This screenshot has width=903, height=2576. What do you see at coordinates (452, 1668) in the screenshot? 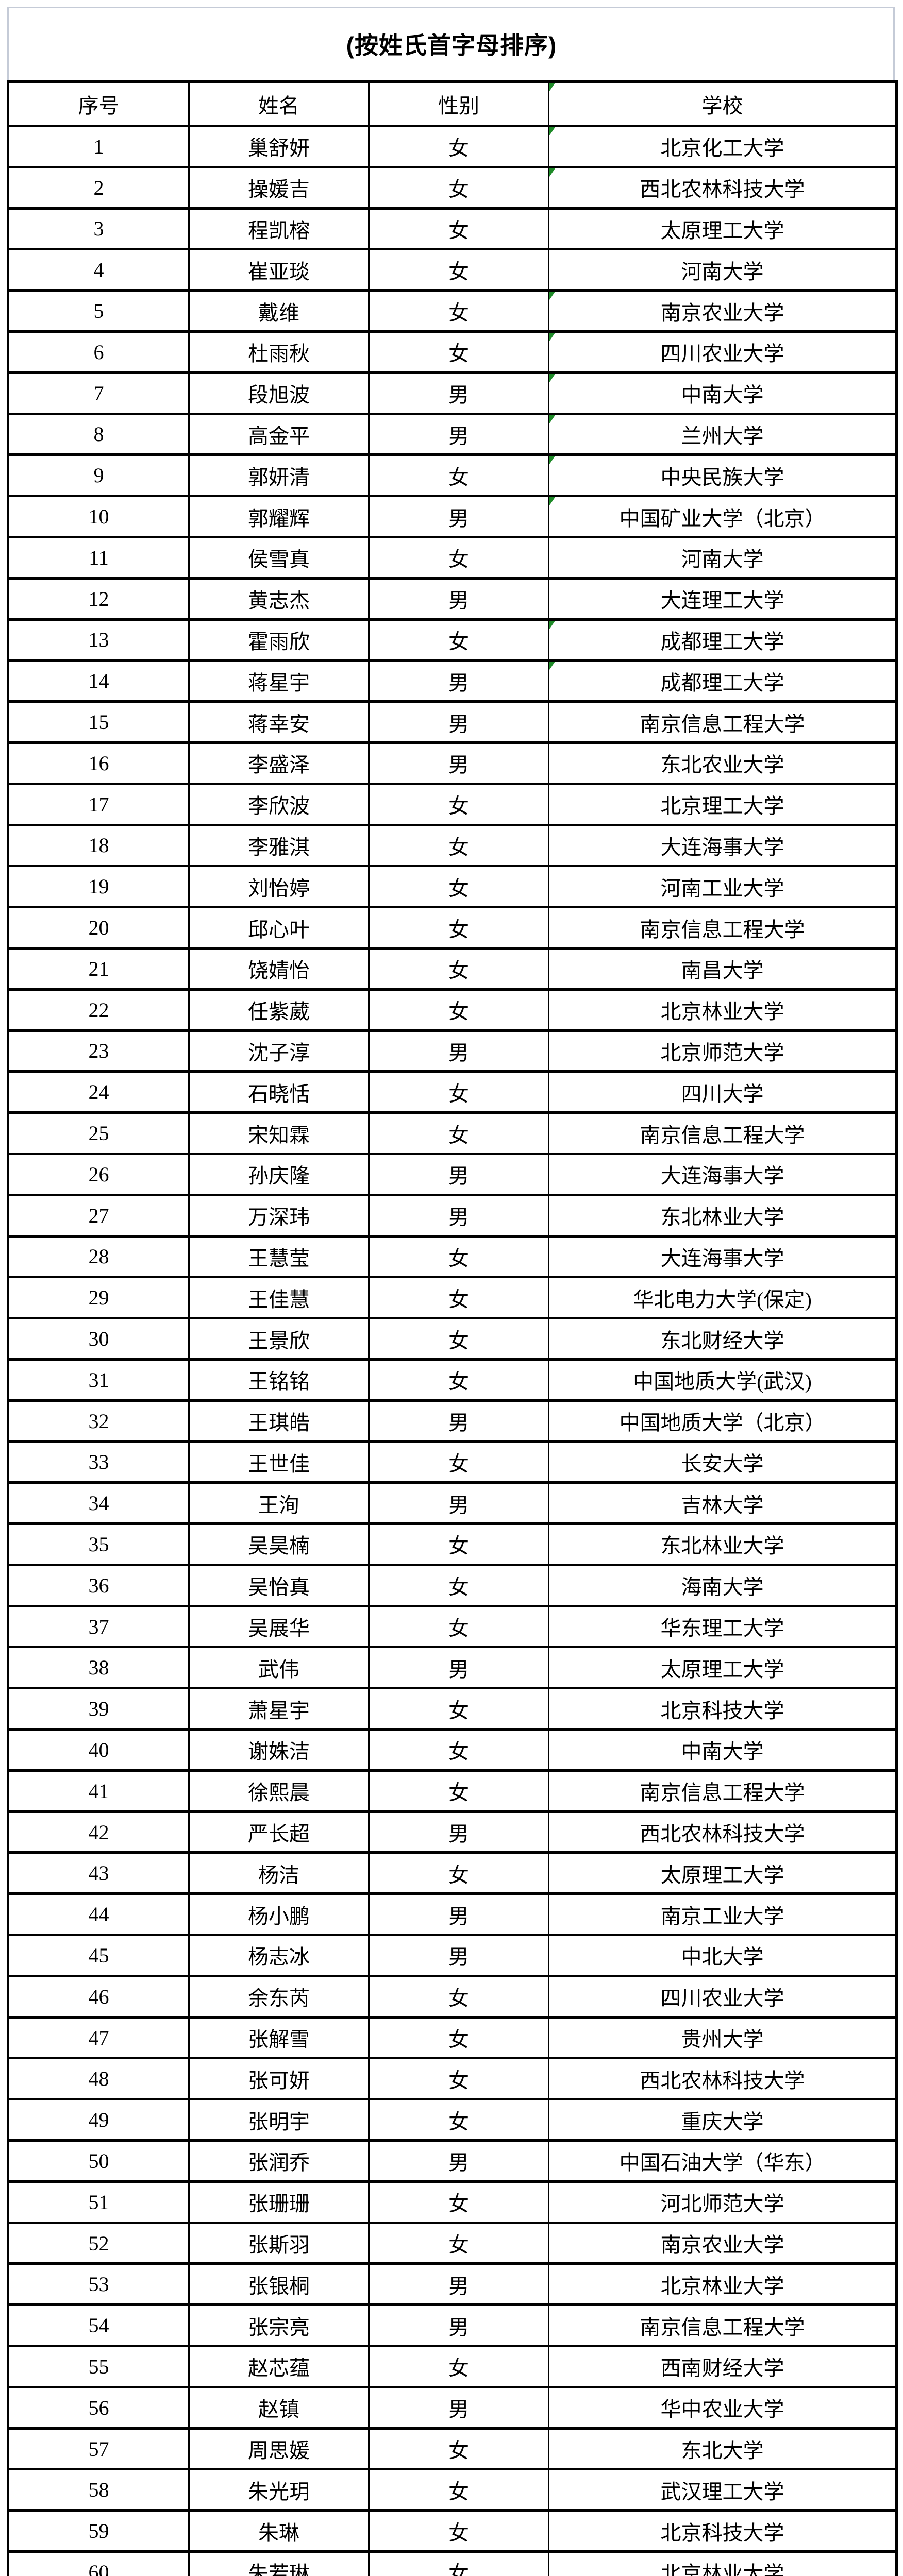
I see `table-row: 38 武伟男太原理工大学` at bounding box center [452, 1668].